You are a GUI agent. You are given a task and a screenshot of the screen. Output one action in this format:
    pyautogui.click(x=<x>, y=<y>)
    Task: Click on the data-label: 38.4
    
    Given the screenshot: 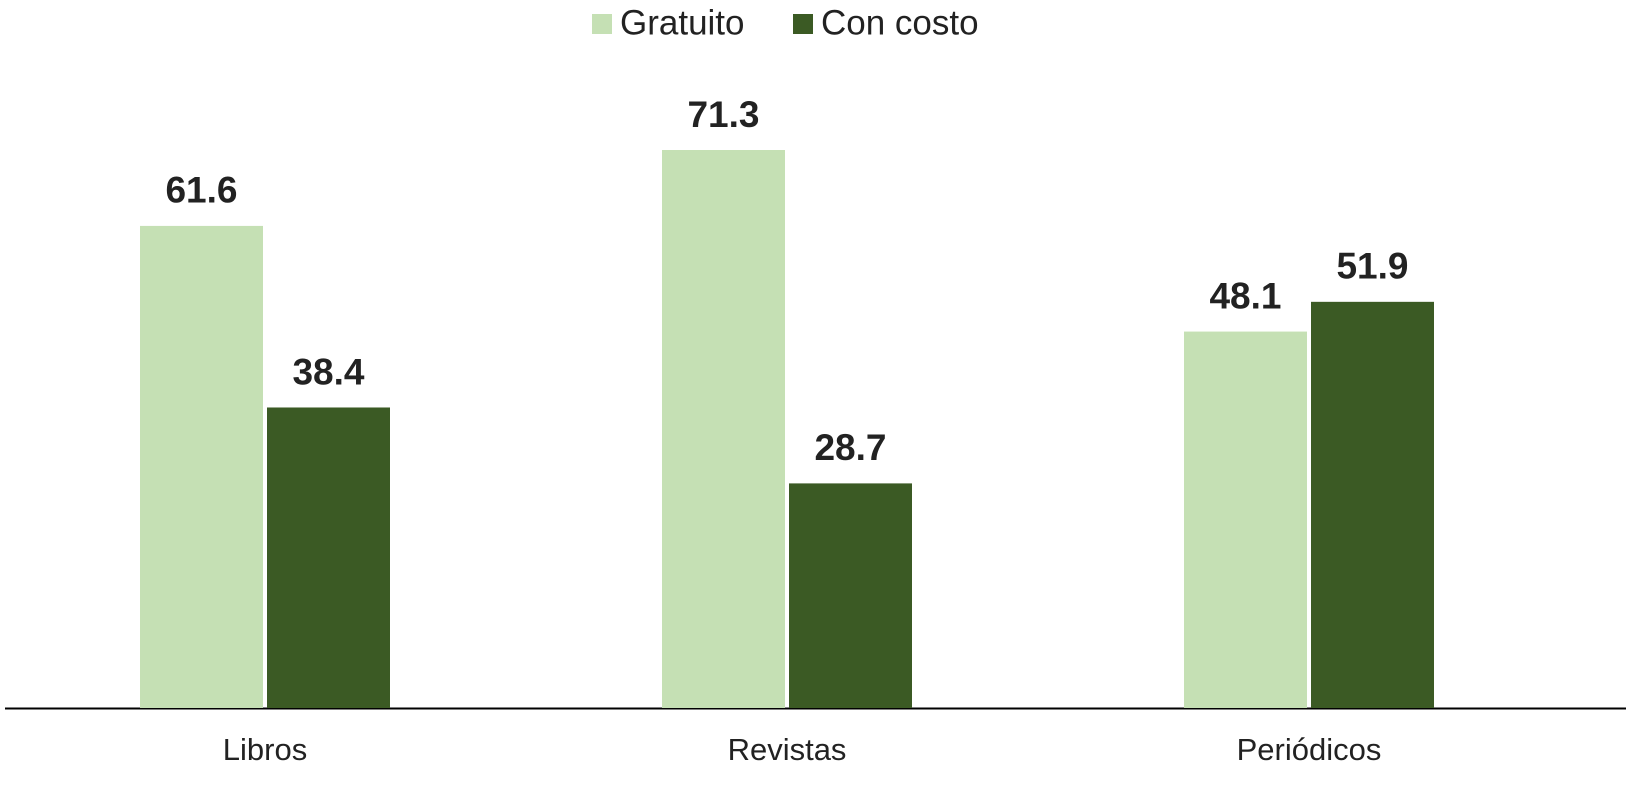 What is the action you would take?
    pyautogui.click(x=328, y=371)
    